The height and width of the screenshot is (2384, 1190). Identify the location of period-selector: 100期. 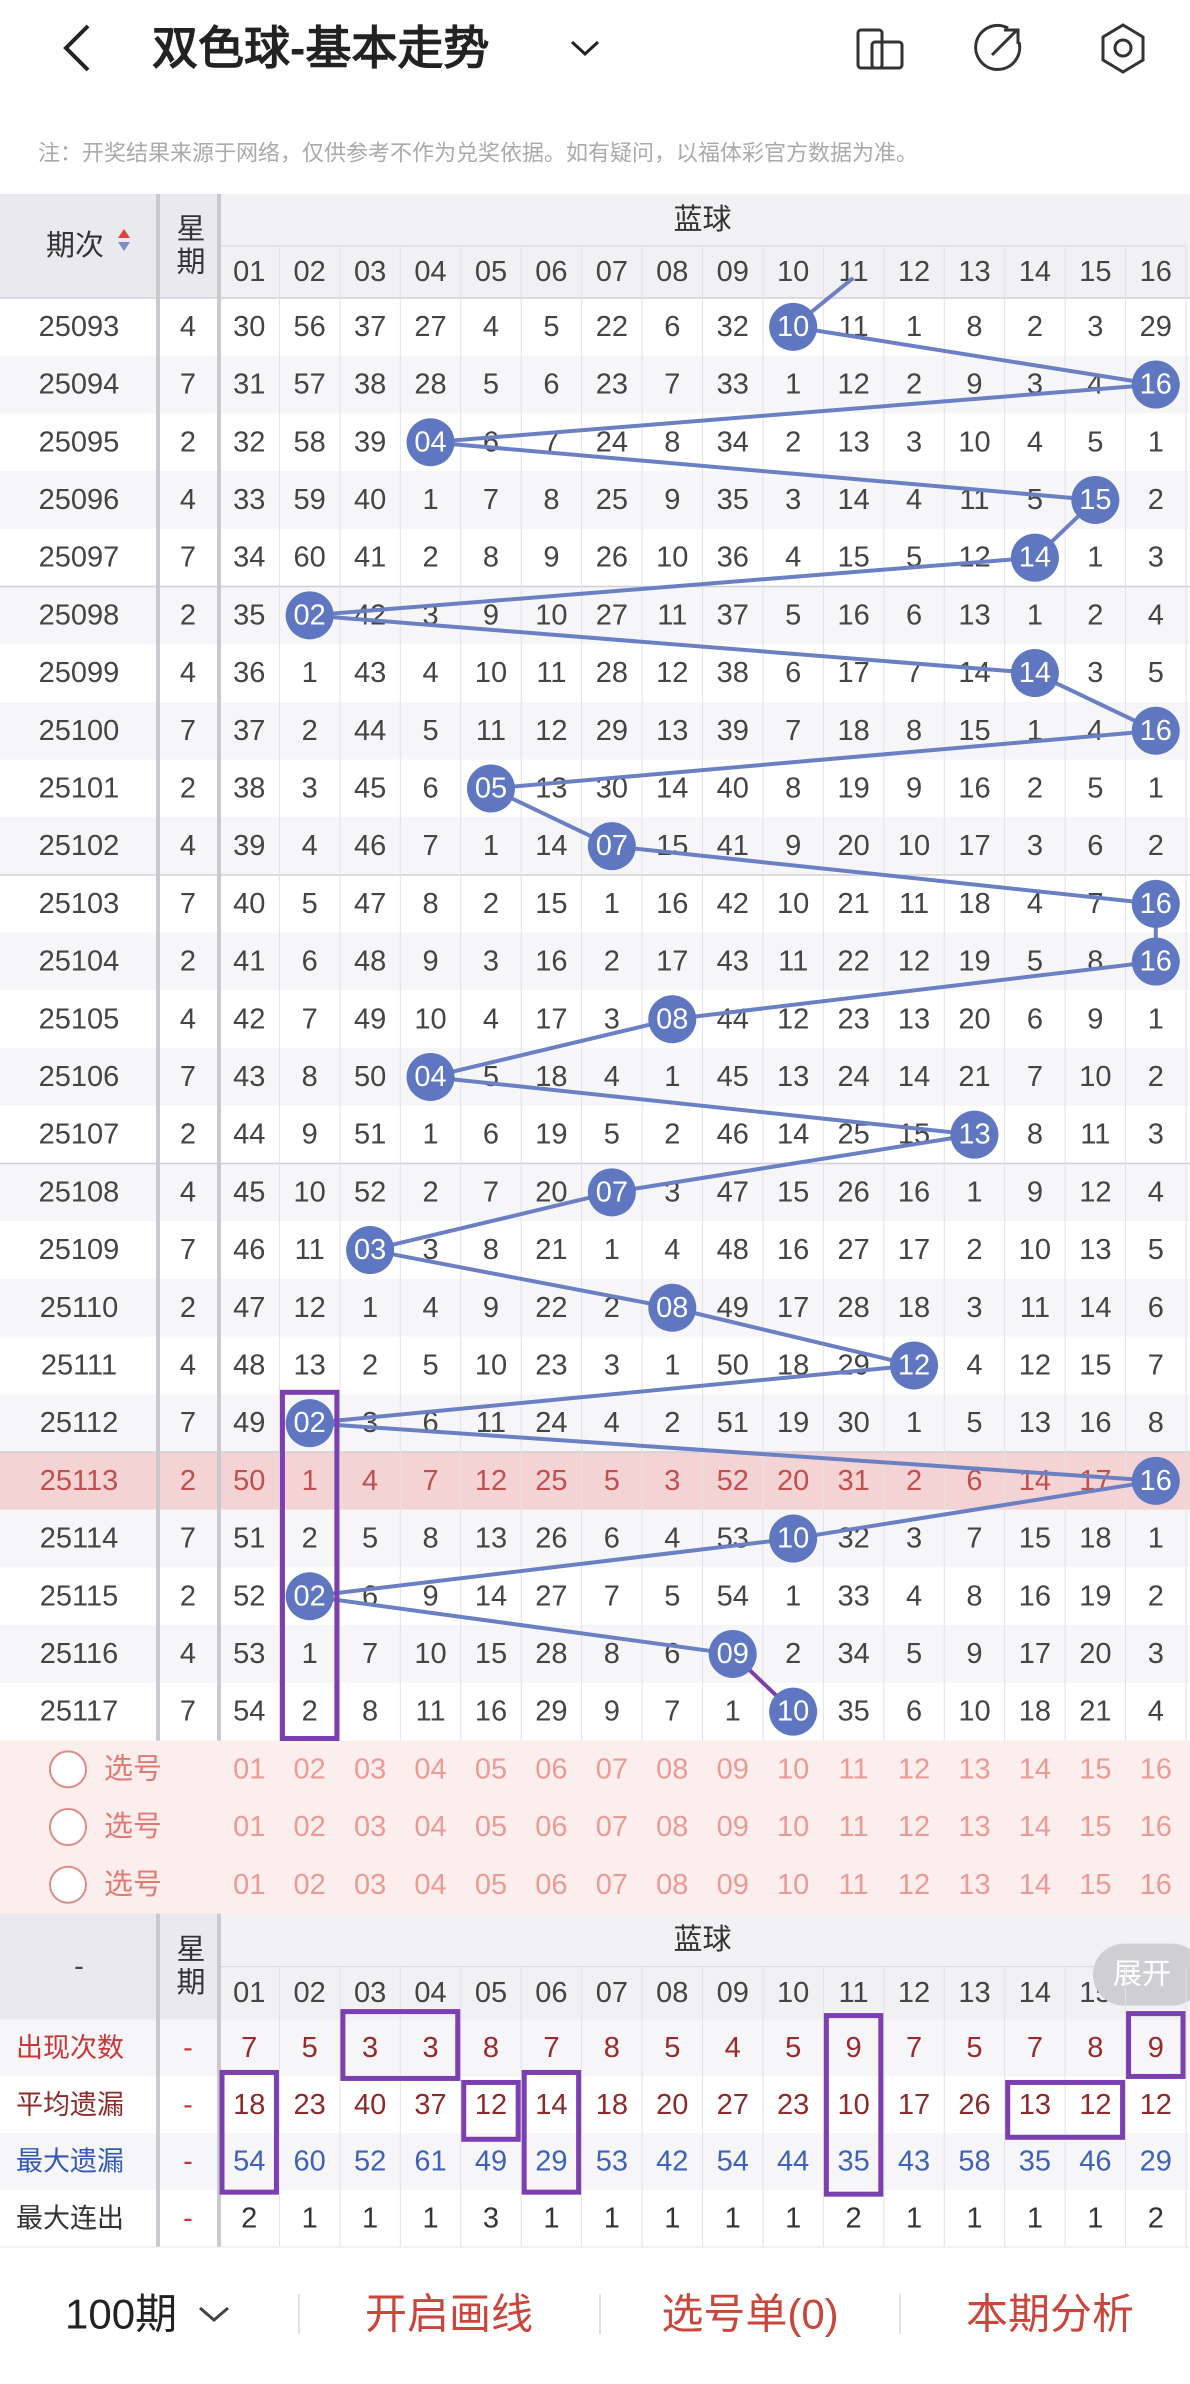
(121, 2314).